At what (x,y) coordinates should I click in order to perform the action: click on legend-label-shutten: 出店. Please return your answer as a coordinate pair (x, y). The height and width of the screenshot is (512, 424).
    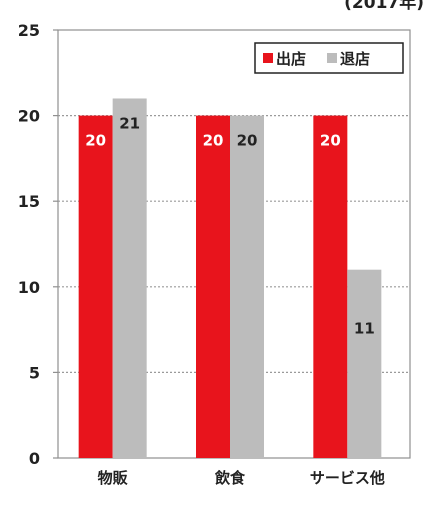
    Looking at the image, I should click on (291, 59).